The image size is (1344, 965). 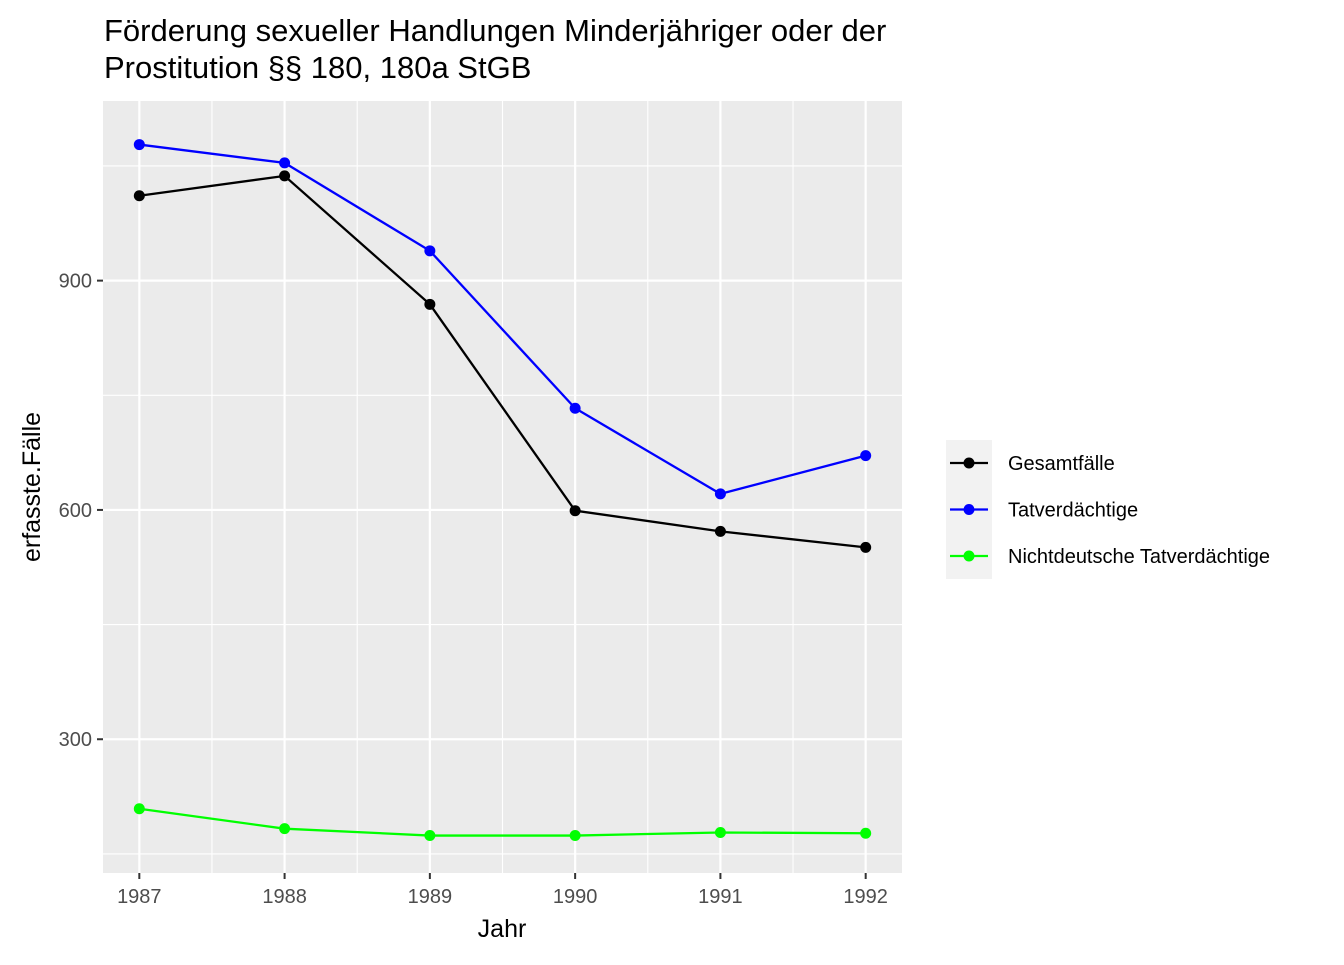 I want to click on x-tick-label: 1991, so click(x=720, y=897).